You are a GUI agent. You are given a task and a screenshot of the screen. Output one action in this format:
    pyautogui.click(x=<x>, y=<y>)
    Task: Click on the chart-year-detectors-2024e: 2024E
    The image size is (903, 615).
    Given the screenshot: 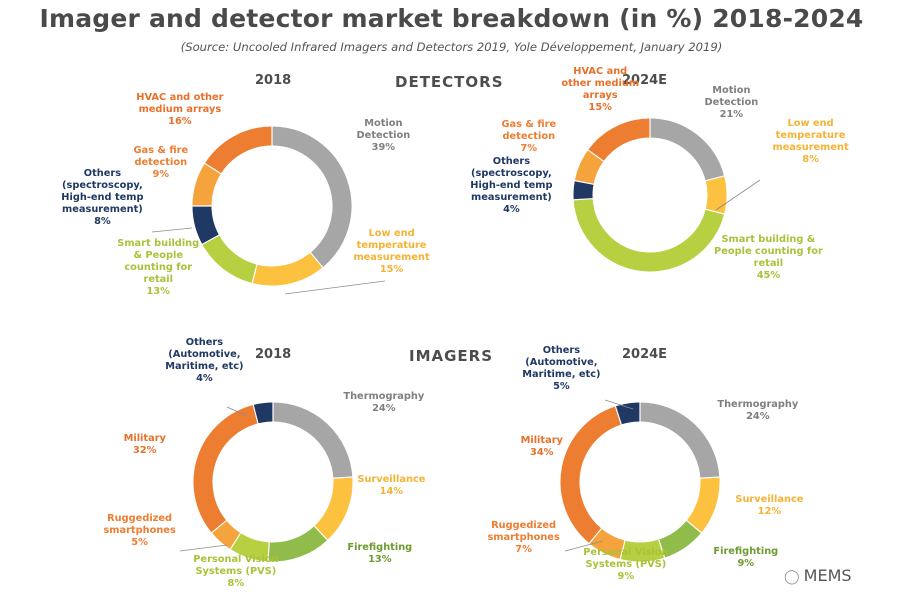 What is the action you would take?
    pyautogui.click(x=645, y=80)
    